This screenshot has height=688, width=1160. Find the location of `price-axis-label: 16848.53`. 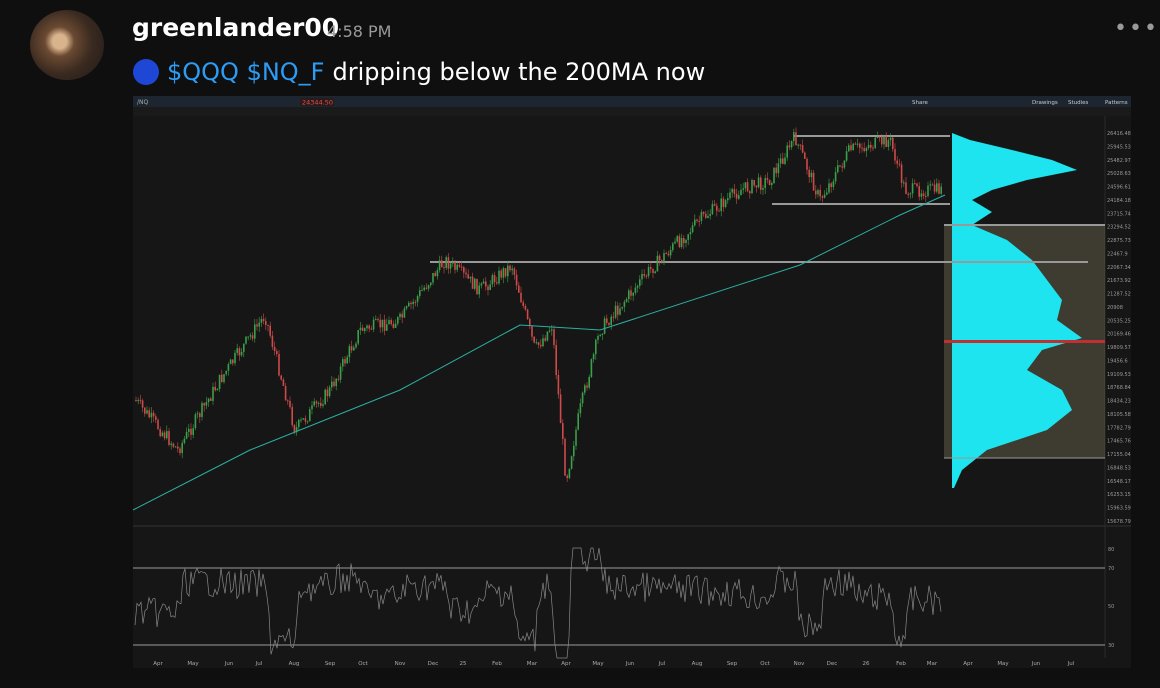

price-axis-label: 16848.53 is located at coordinates (1119, 468).